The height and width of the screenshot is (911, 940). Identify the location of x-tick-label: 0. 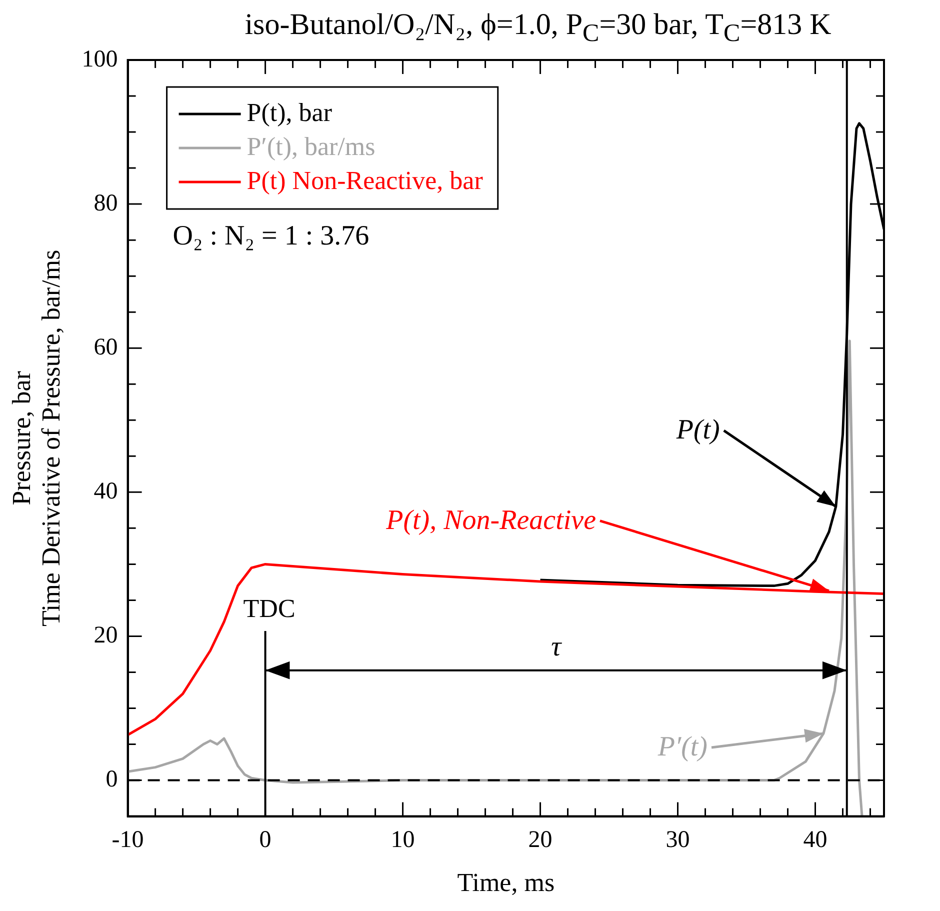
(265, 839).